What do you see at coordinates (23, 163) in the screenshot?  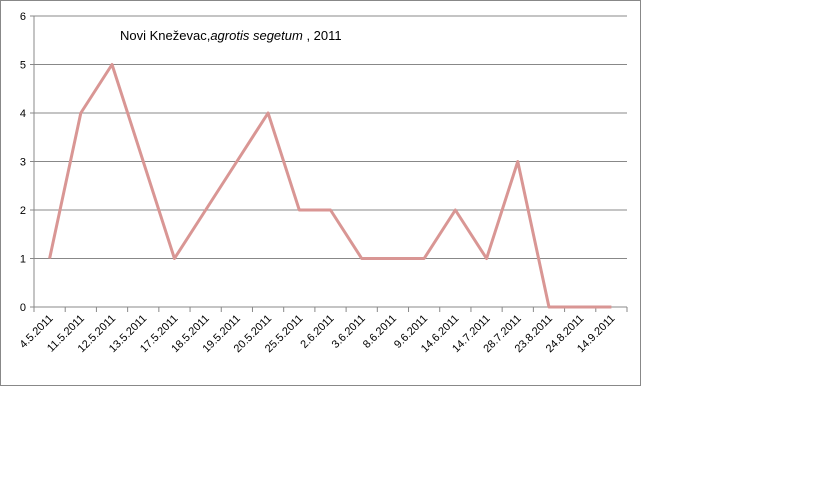 I see `y-tick-label: 3` at bounding box center [23, 163].